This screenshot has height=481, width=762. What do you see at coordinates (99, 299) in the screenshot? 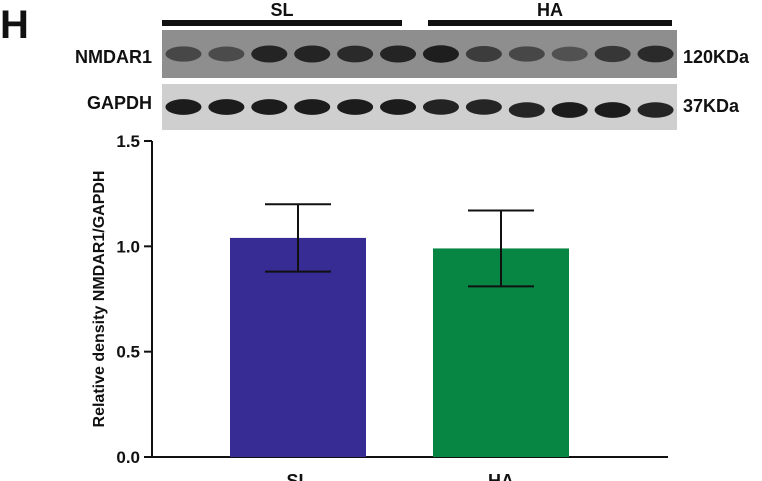
I see `y-axis-label: Relative density NMDAR1/GAPDH` at bounding box center [99, 299].